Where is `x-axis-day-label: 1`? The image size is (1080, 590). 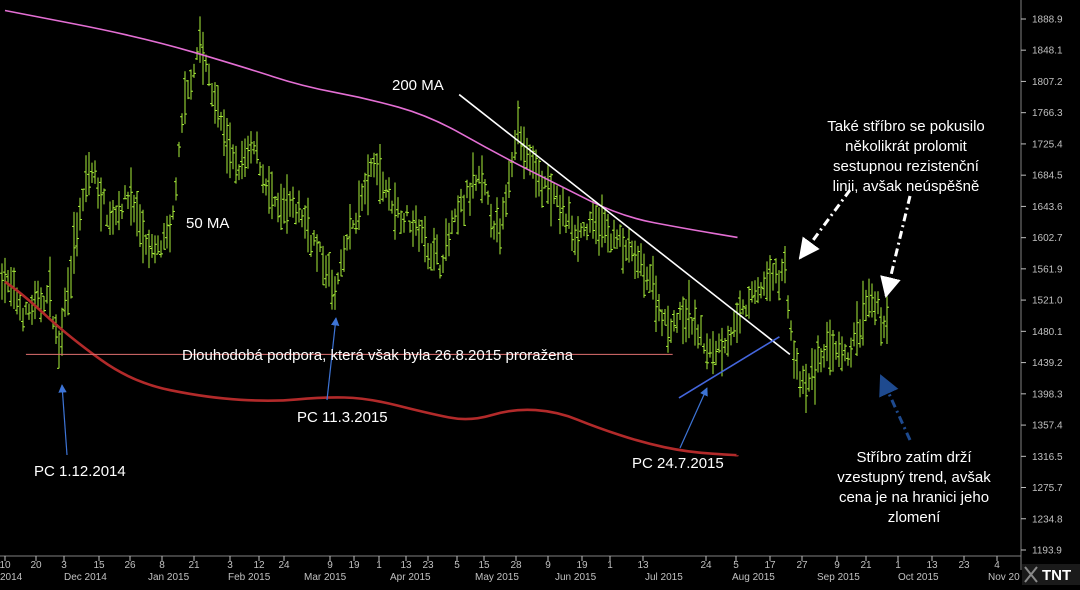 x-axis-day-label: 1 is located at coordinates (379, 565).